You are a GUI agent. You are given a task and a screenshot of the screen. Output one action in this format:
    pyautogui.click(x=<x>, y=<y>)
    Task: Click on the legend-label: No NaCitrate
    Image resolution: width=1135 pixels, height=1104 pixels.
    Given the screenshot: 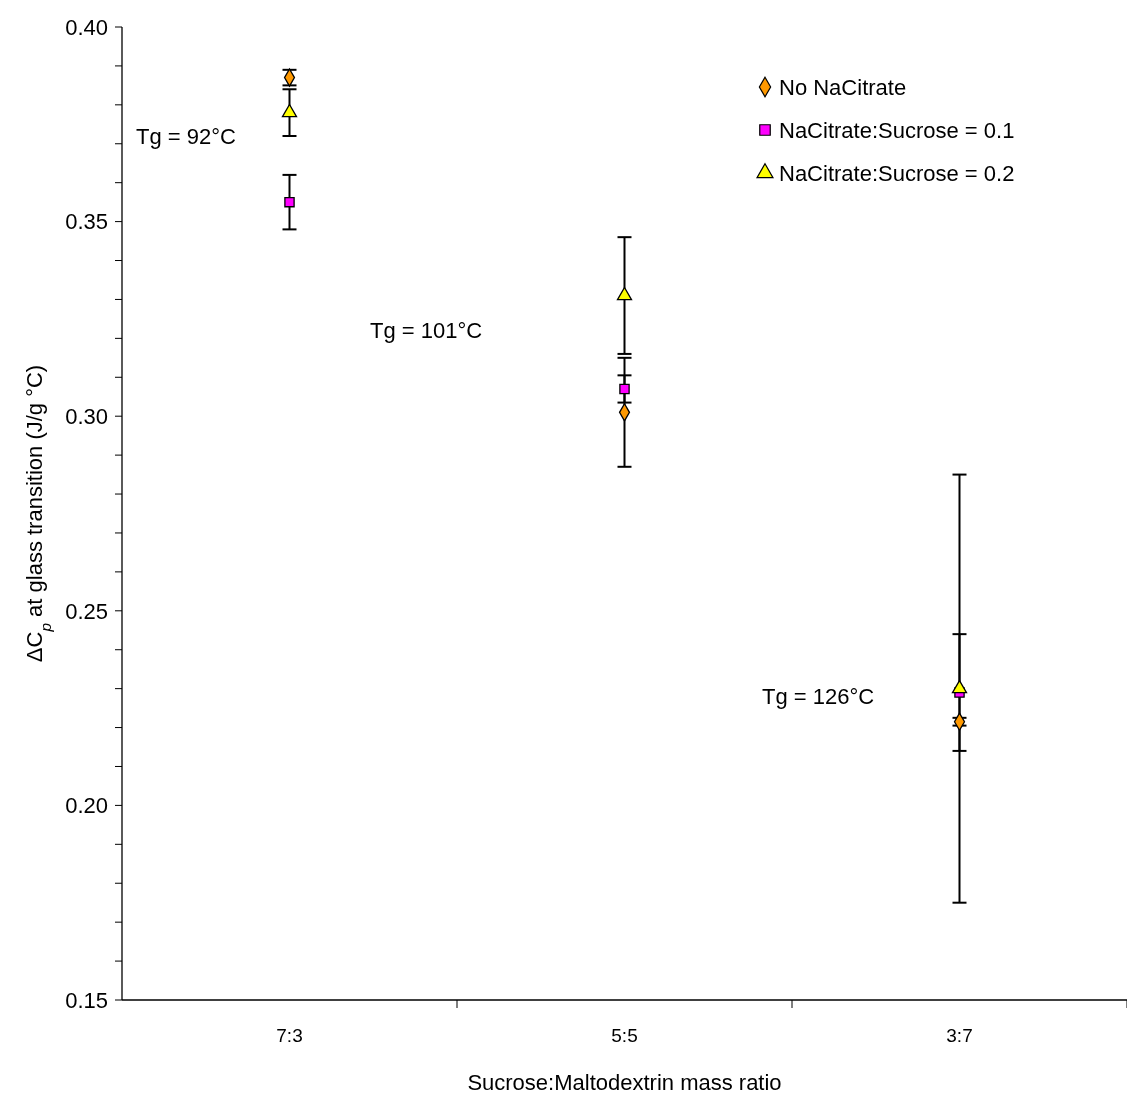 What is the action you would take?
    pyautogui.click(x=843, y=87)
    